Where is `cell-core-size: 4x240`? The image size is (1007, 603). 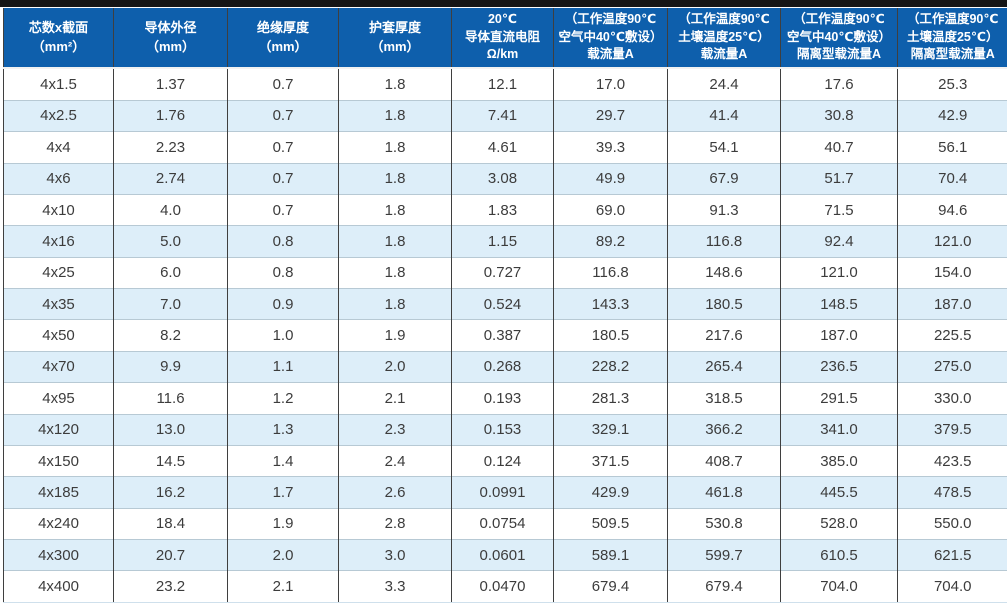
cell-core-size: 4x240 is located at coordinates (58, 523).